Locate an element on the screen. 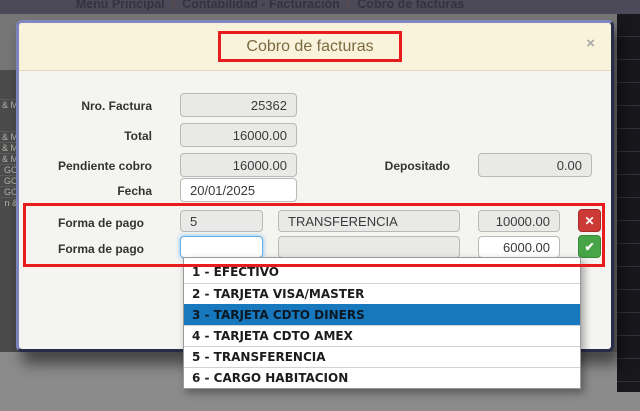 The height and width of the screenshot is (411, 640). pendiente-cobro-field is located at coordinates (238, 165).